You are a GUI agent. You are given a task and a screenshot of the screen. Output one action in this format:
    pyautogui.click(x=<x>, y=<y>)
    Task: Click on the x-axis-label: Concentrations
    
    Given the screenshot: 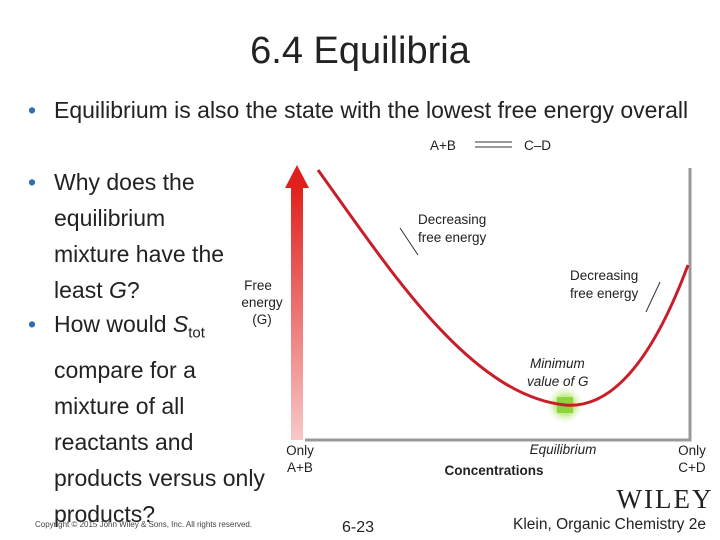 What is the action you would take?
    pyautogui.click(x=493, y=470)
    